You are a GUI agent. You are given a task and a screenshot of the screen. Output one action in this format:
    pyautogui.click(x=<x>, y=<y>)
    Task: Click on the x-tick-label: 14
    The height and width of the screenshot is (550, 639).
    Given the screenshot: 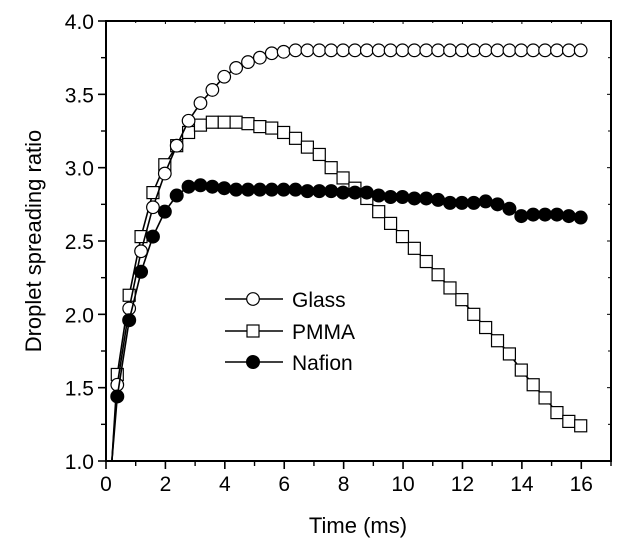 What is the action you would take?
    pyautogui.click(x=522, y=484)
    